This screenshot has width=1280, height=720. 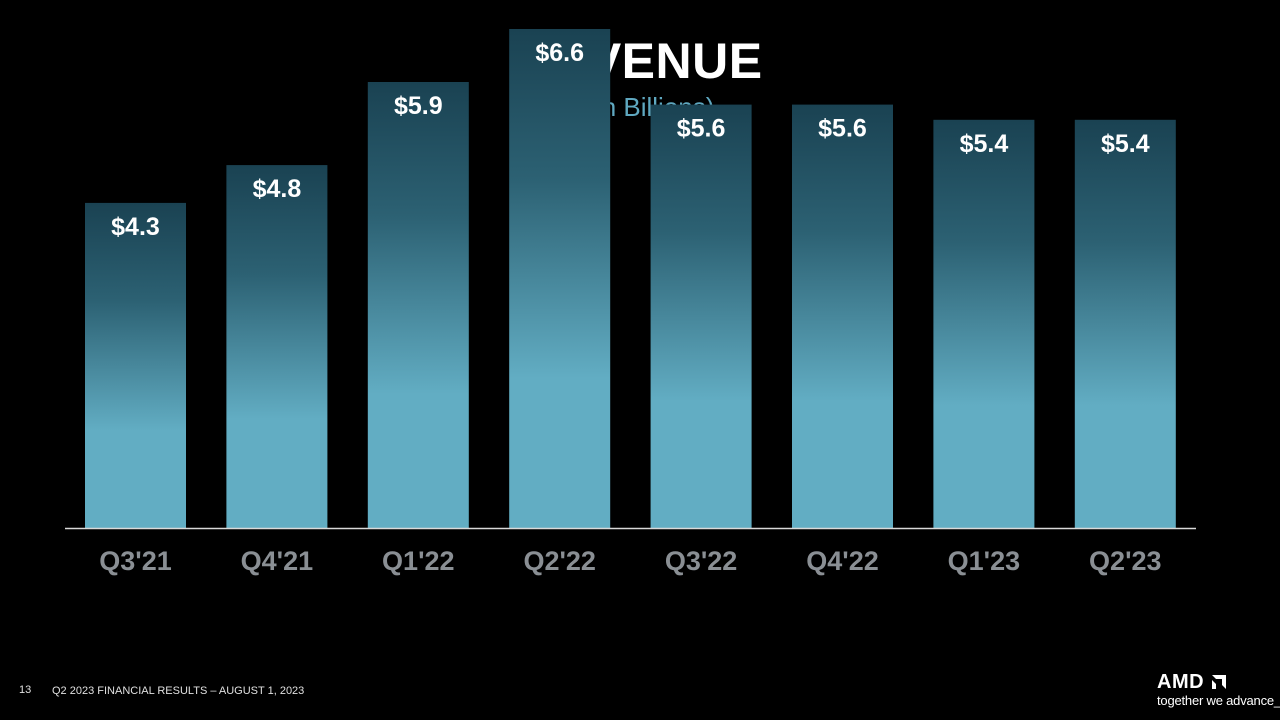 What do you see at coordinates (1125, 324) in the screenshot?
I see `bar-Q2'23` at bounding box center [1125, 324].